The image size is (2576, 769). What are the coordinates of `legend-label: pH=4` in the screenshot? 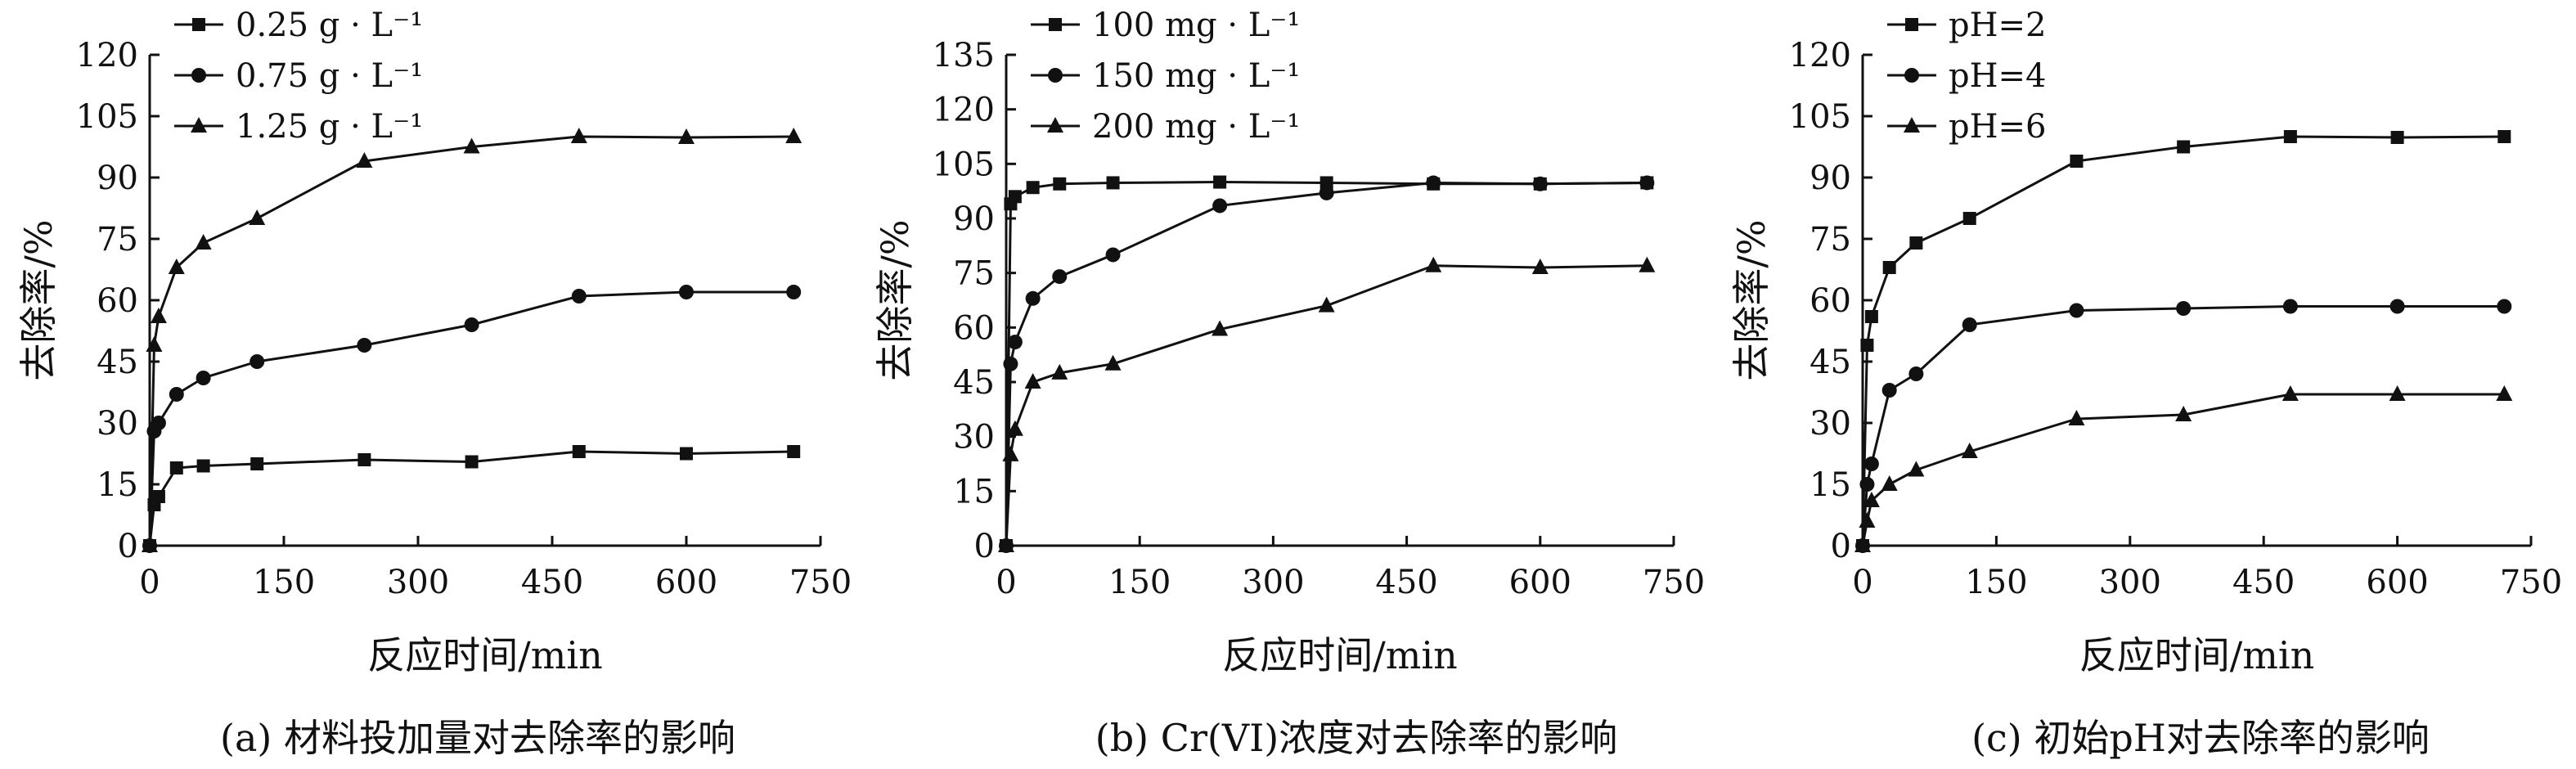 It's located at (1997, 76).